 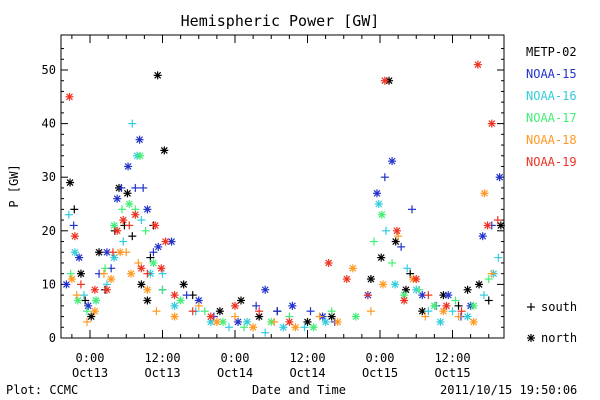 What do you see at coordinates (280, 21) in the screenshot?
I see `chart-title: Hemispheric Power [GW]` at bounding box center [280, 21].